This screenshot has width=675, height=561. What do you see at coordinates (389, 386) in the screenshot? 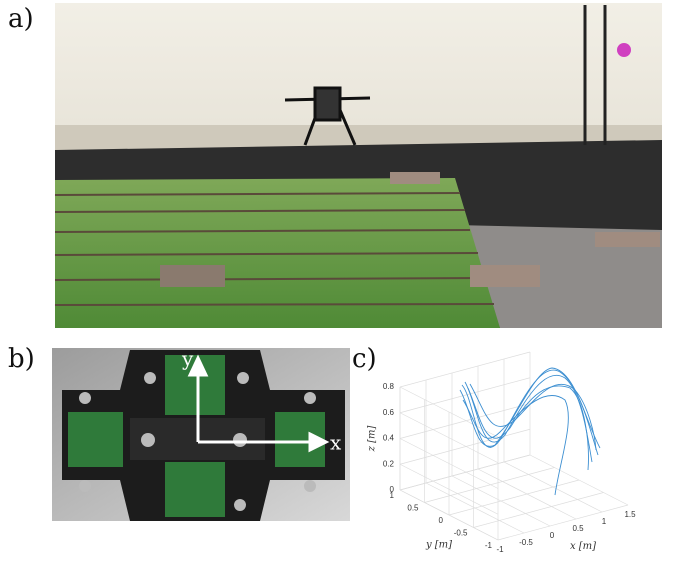
I see `z-tick-label: 0.8` at bounding box center [389, 386].